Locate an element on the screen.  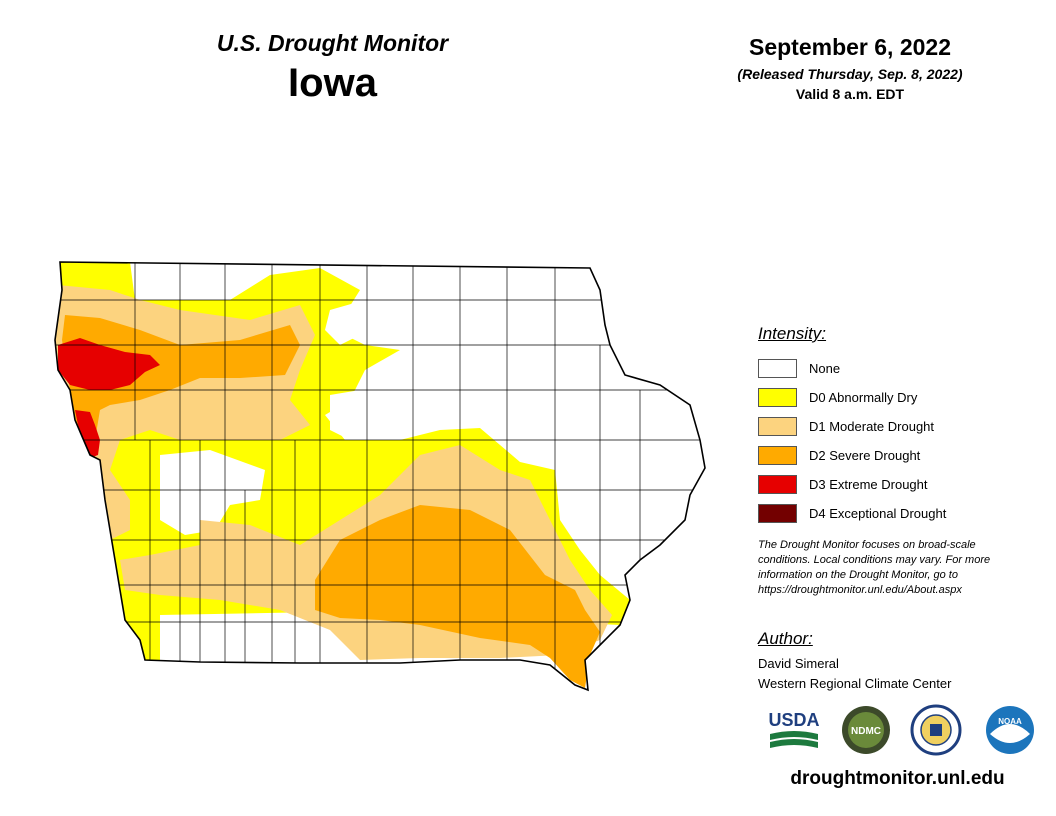
legend-swatch-d3 is located at coordinates (777, 484).